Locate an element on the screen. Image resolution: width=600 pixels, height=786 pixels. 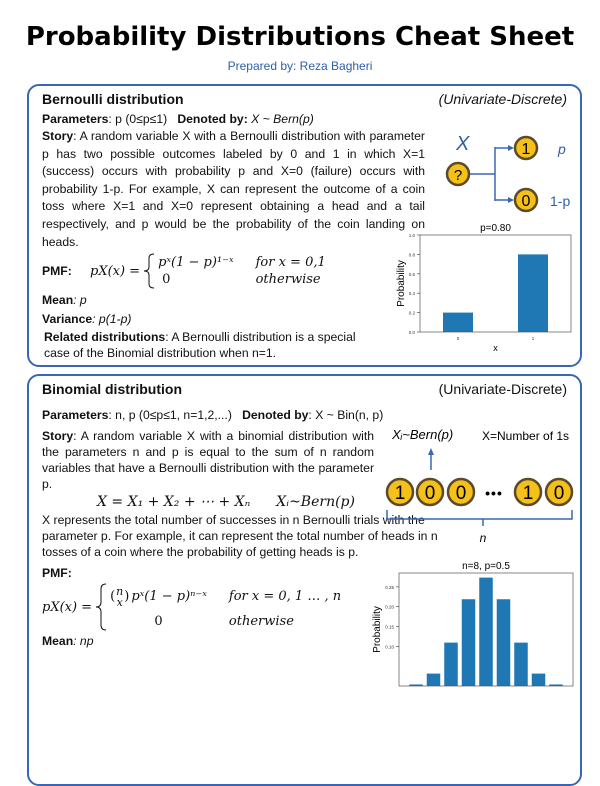
arrow-head-icon is located at coordinates (511, 148).